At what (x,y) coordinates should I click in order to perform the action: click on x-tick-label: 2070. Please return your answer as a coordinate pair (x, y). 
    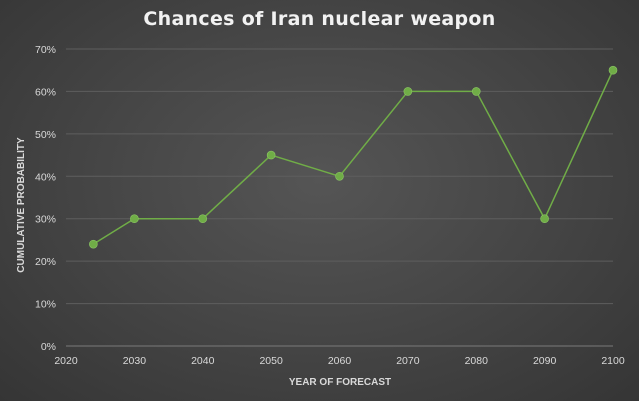
    Looking at the image, I should click on (408, 361).